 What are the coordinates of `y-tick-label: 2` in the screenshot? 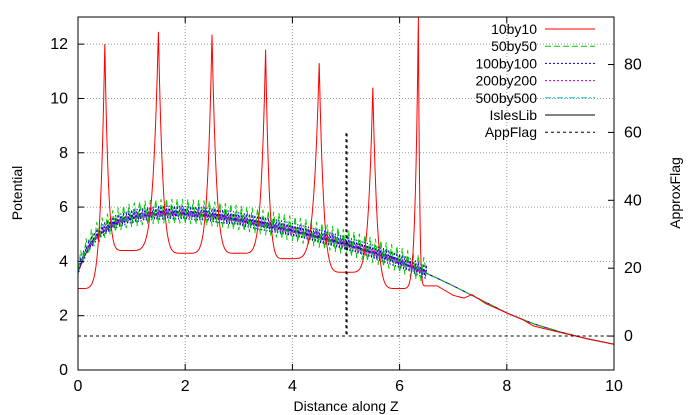 It's located at (63, 316).